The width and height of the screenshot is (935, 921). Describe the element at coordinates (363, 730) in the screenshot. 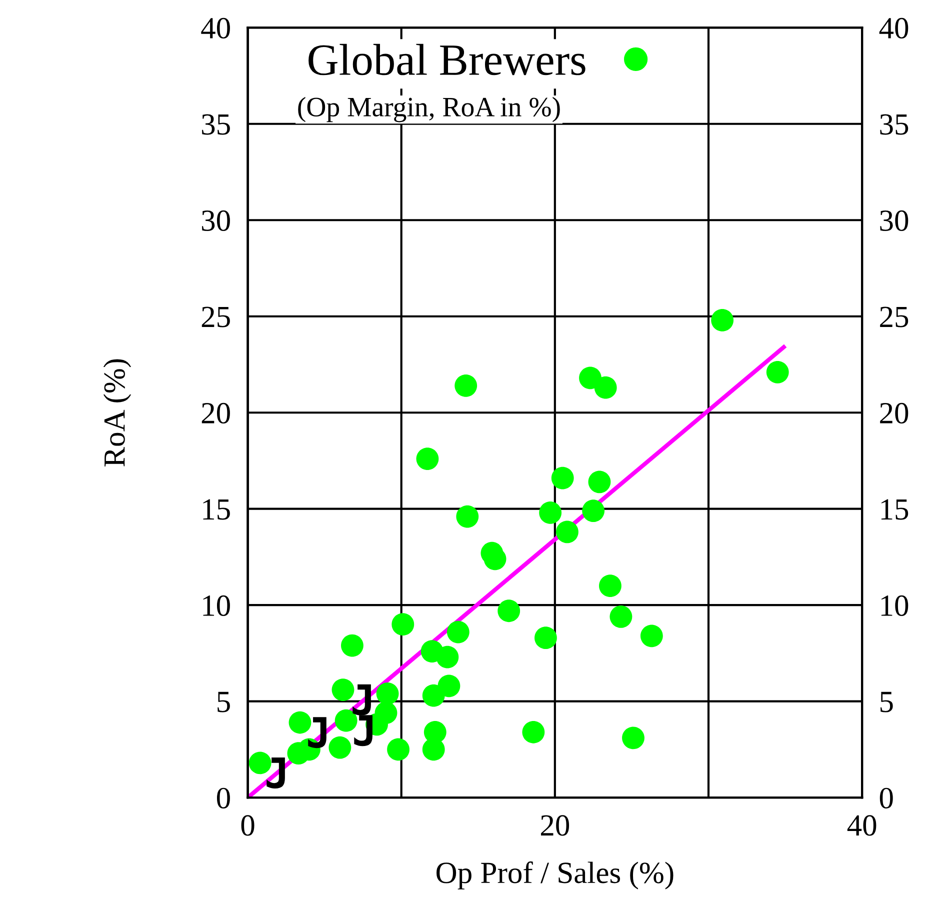

I see `annotation: J` at that location.